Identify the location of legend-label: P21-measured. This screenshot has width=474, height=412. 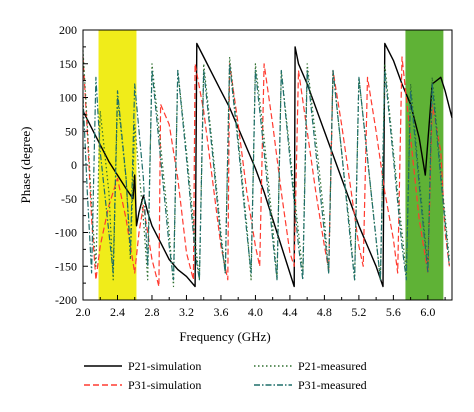
(332, 366).